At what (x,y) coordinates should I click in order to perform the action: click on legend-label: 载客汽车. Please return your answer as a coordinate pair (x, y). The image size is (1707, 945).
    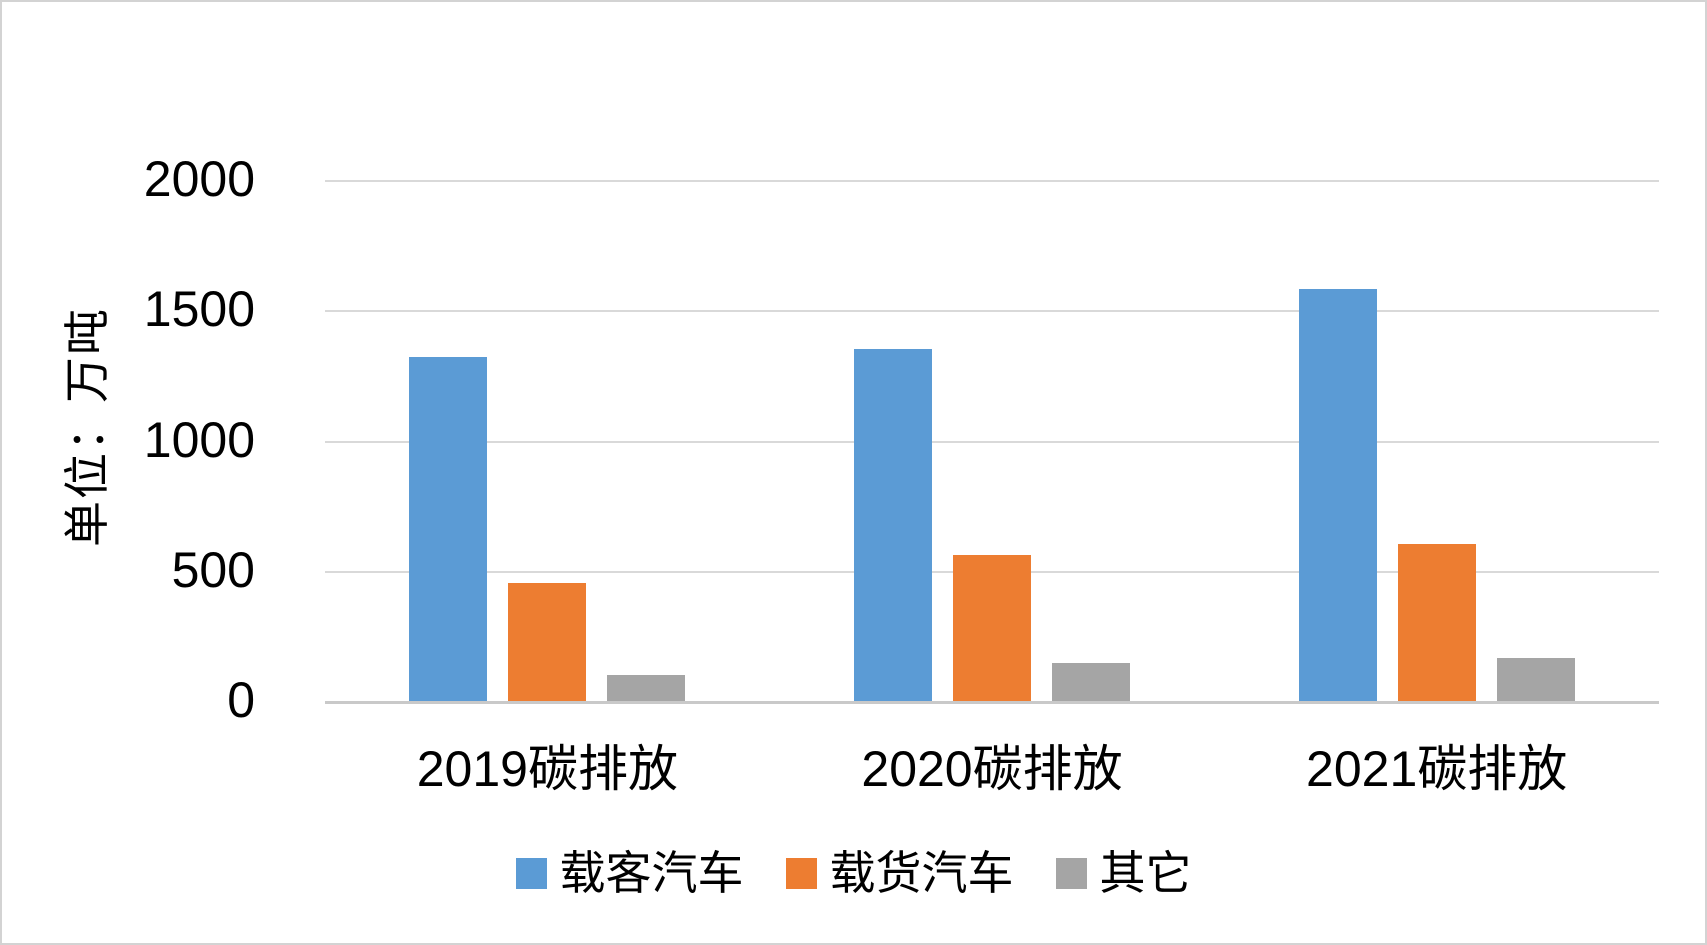
    Looking at the image, I should click on (651, 873).